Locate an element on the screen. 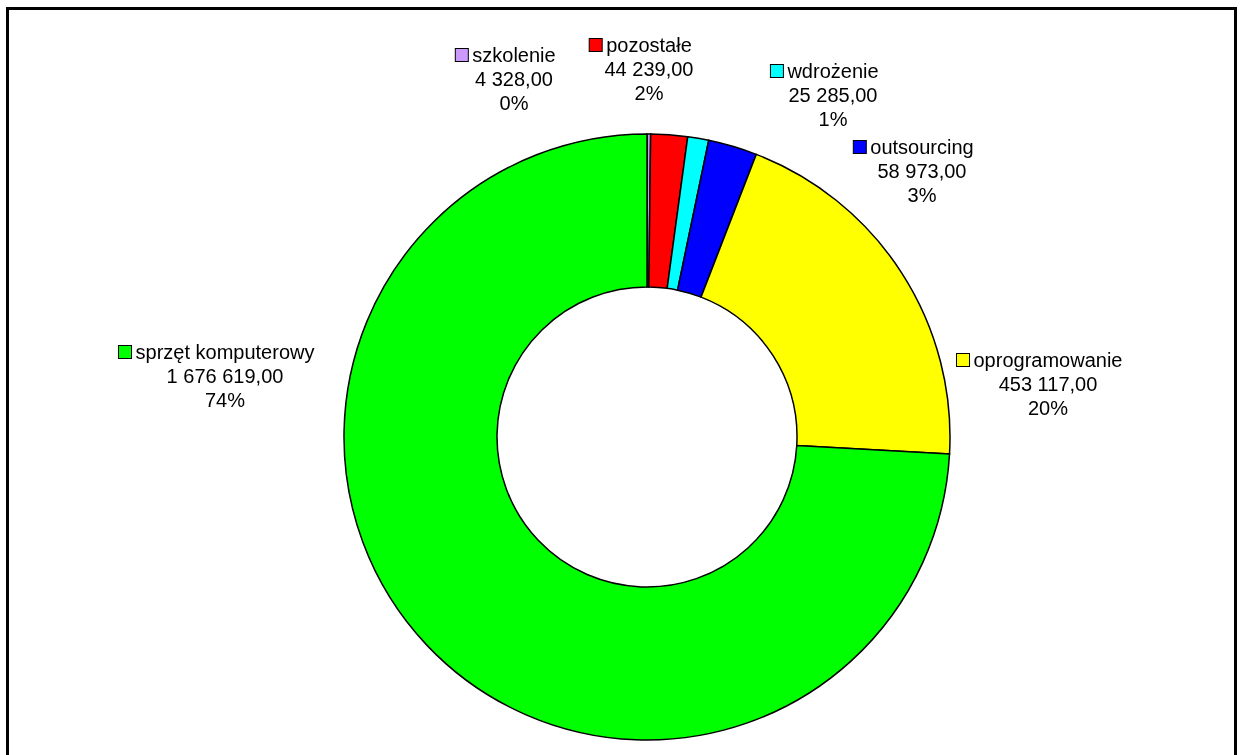  legend-label: szkolenie is located at coordinates (514, 55).